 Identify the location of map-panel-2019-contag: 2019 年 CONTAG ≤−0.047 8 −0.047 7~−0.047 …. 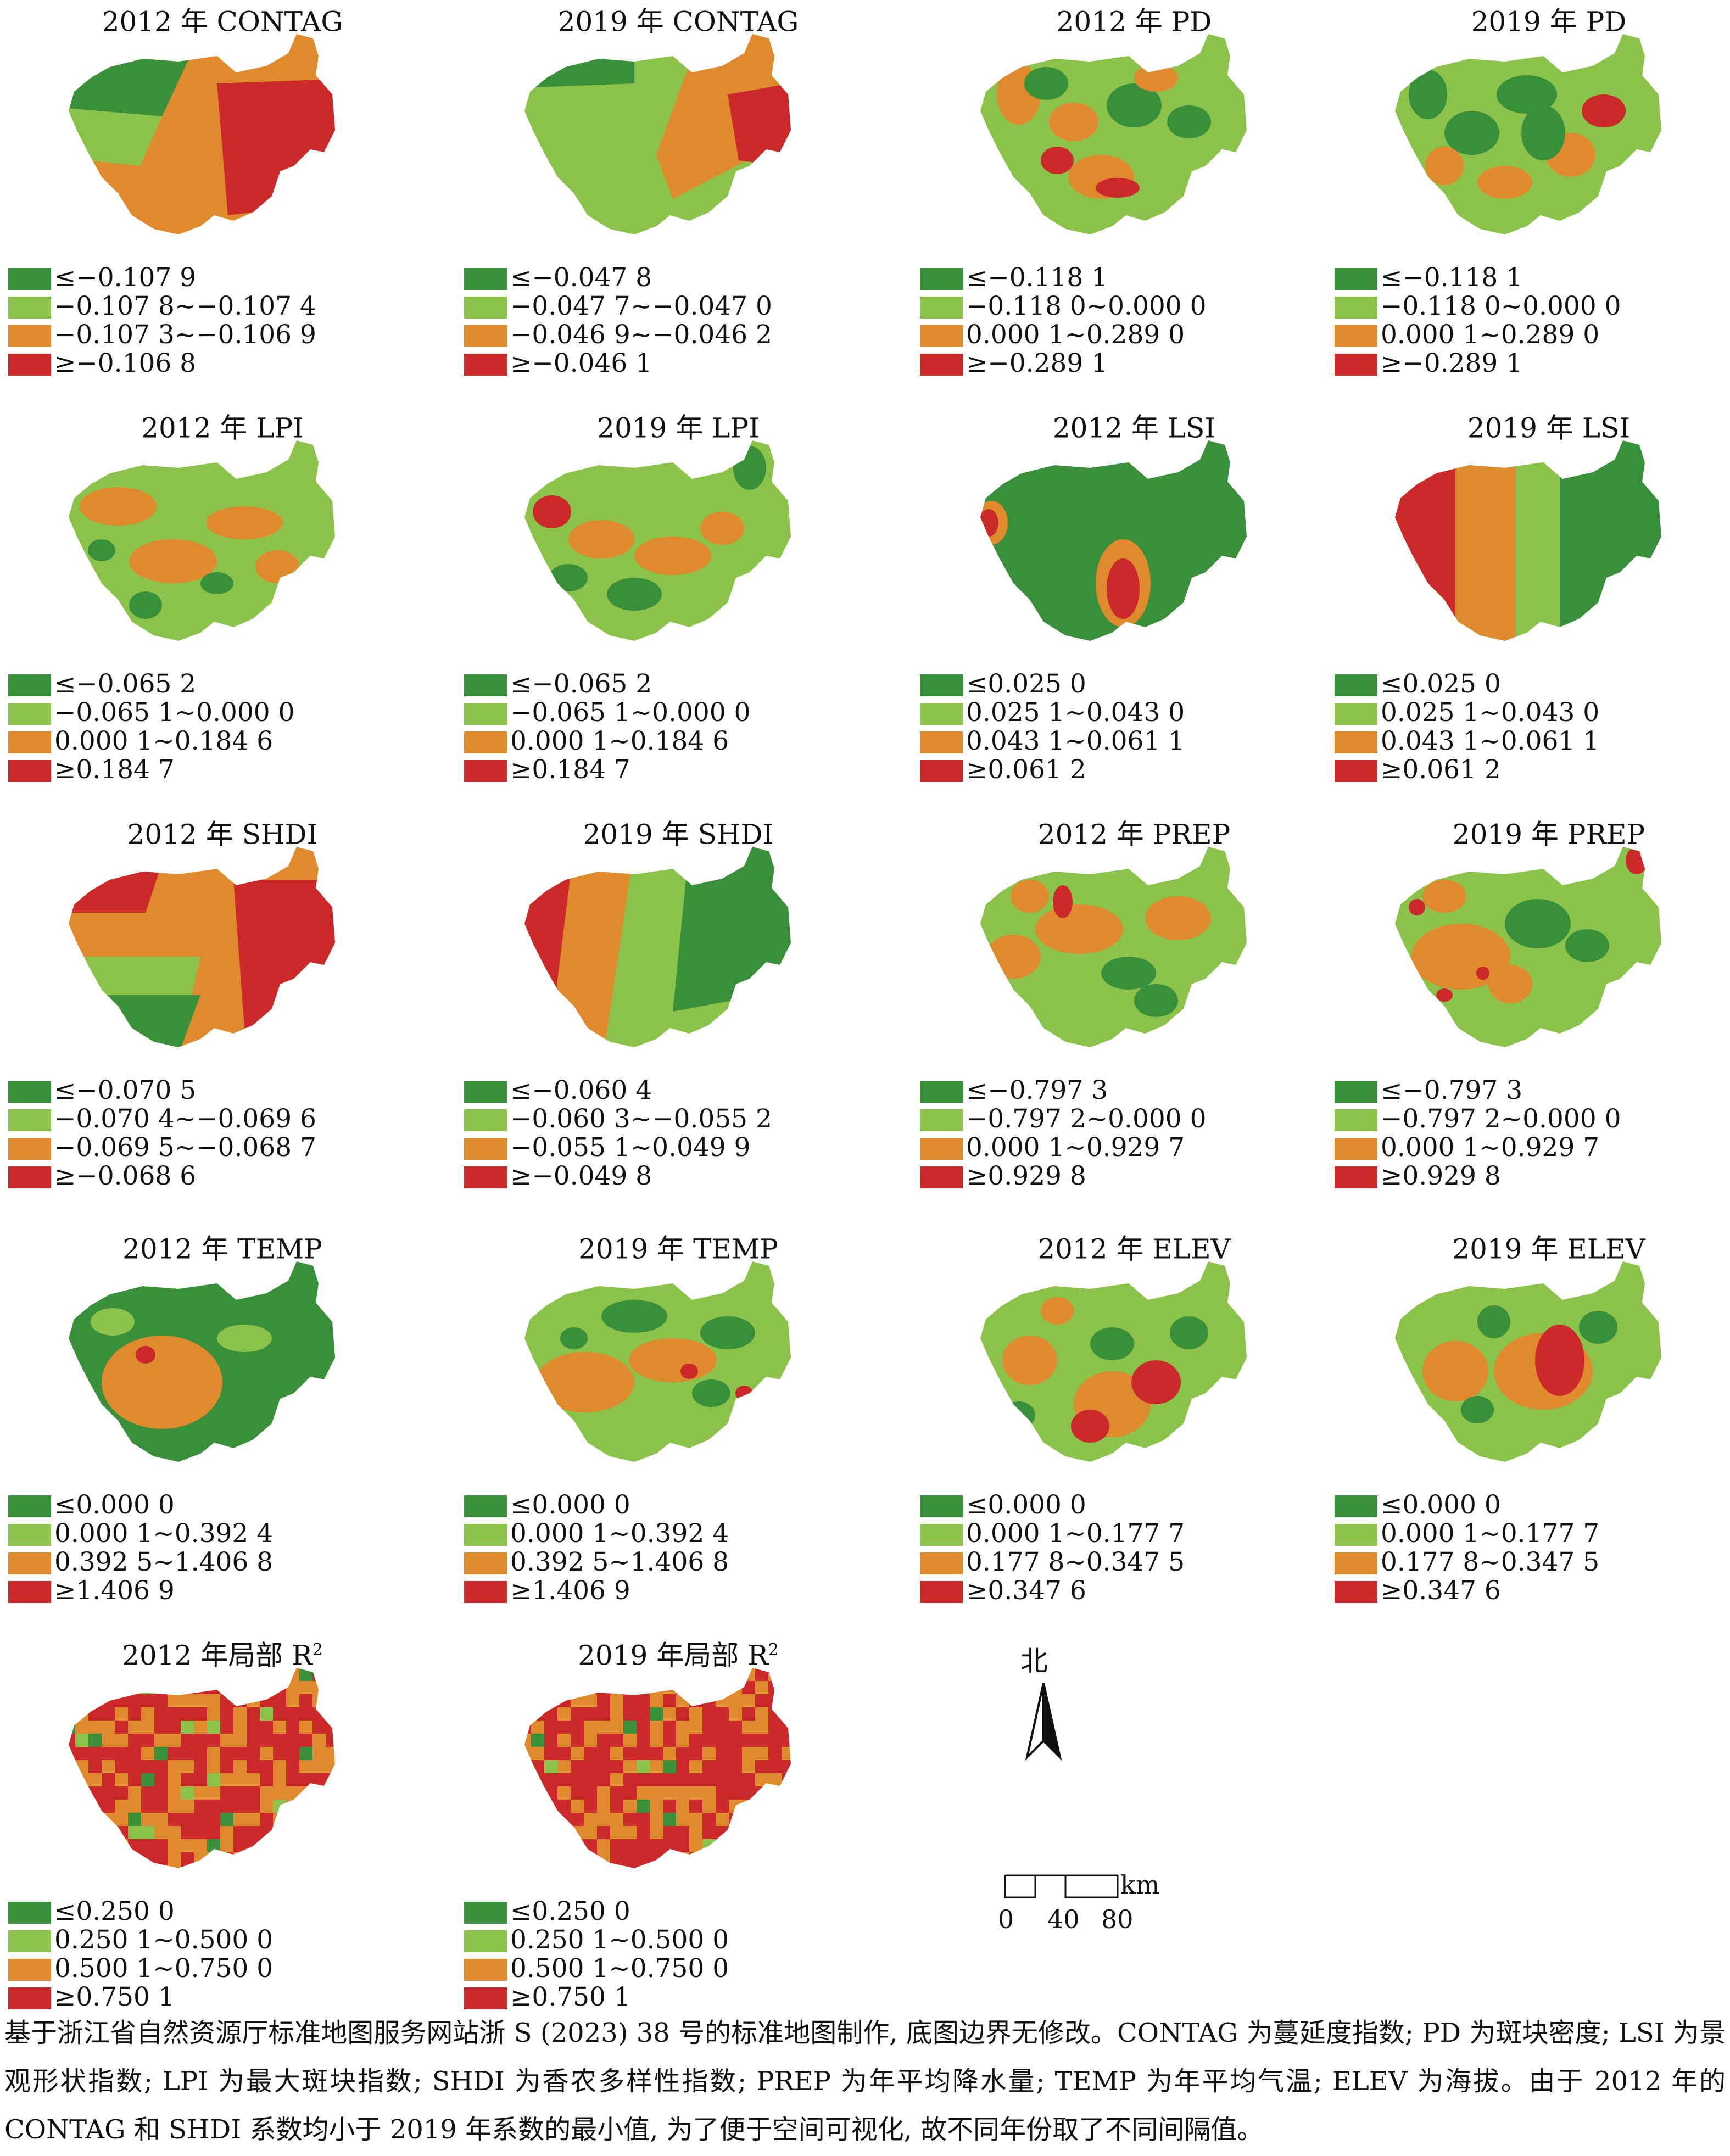
(678, 202).